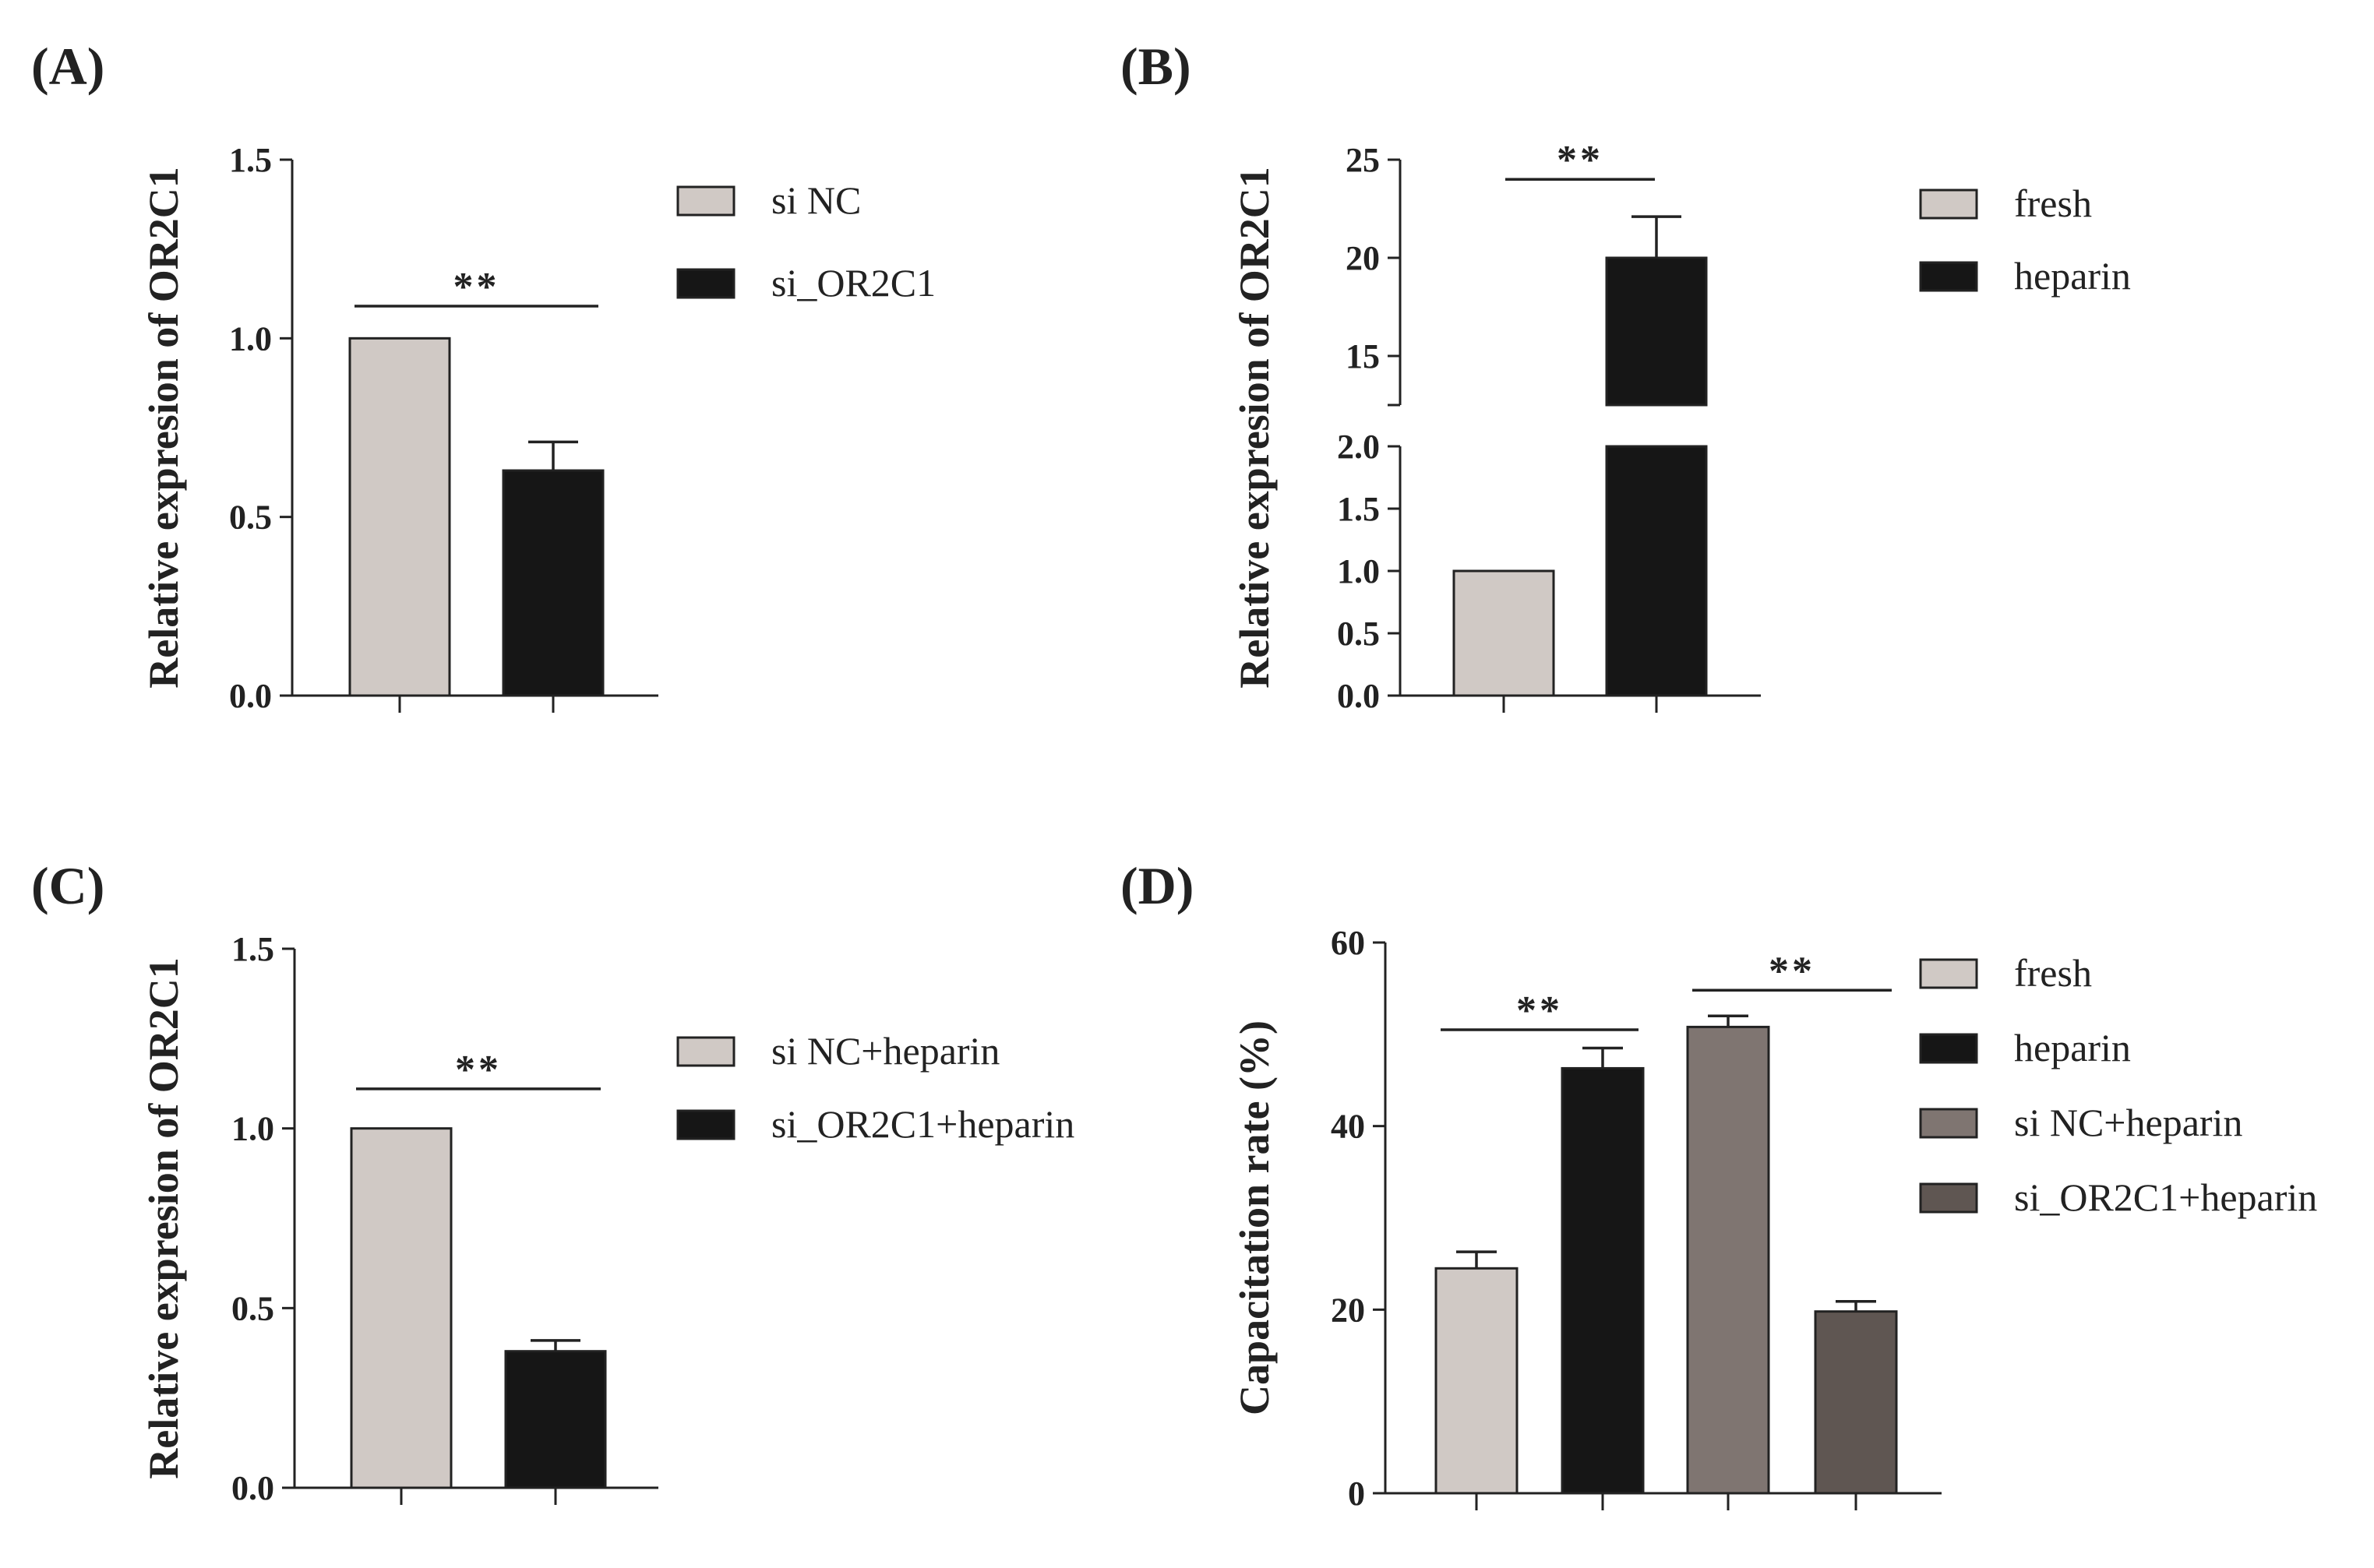 The height and width of the screenshot is (1568, 2374). What do you see at coordinates (816, 200) in the screenshot?
I see `legend-label: si NC` at bounding box center [816, 200].